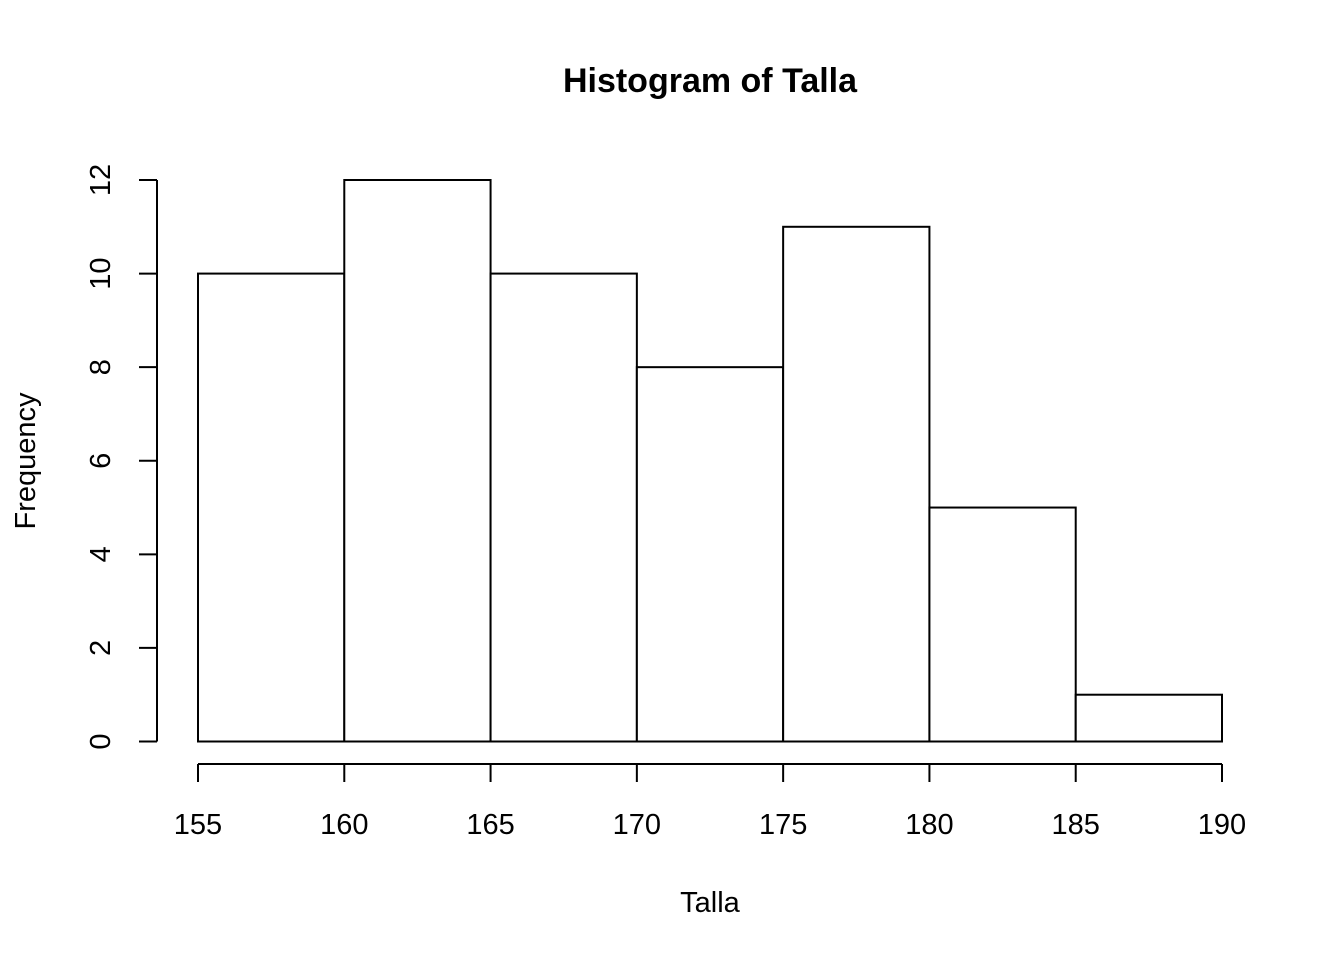 The height and width of the screenshot is (960, 1344). Describe the element at coordinates (490, 825) in the screenshot. I see `x-tick-label: 165` at that location.